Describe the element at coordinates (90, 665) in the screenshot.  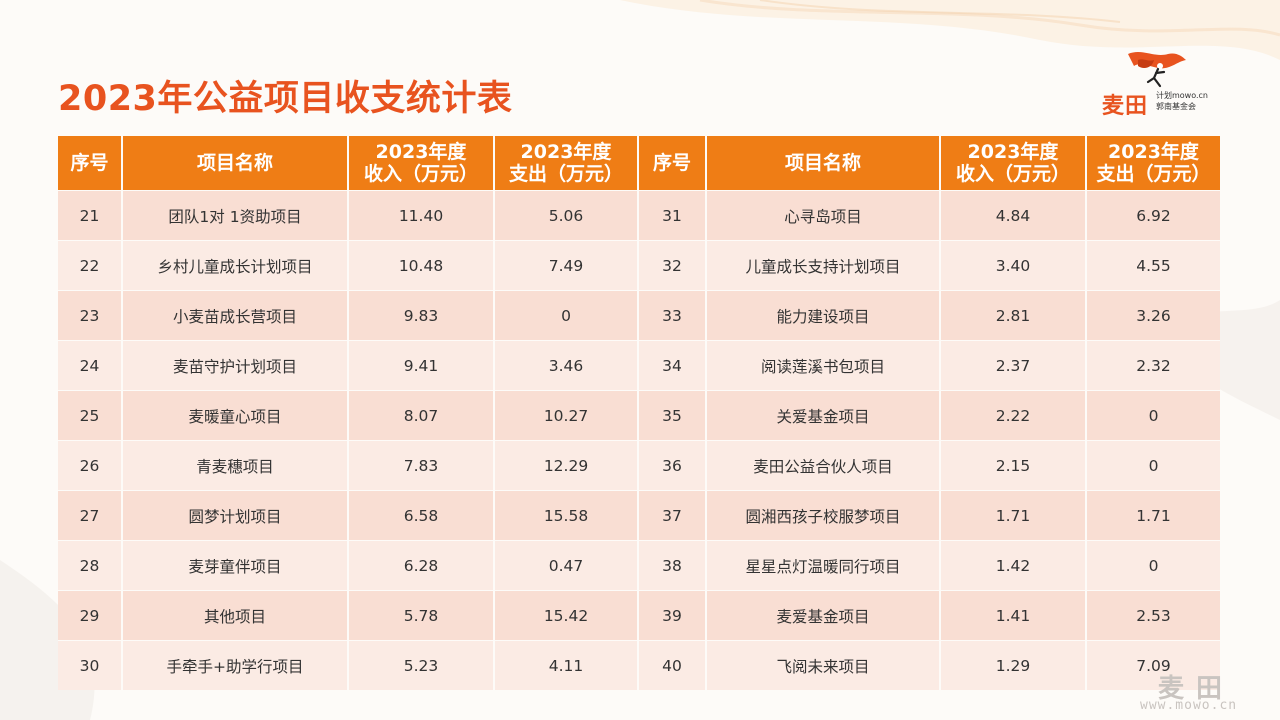
I see `cell-seq: 30` at that location.